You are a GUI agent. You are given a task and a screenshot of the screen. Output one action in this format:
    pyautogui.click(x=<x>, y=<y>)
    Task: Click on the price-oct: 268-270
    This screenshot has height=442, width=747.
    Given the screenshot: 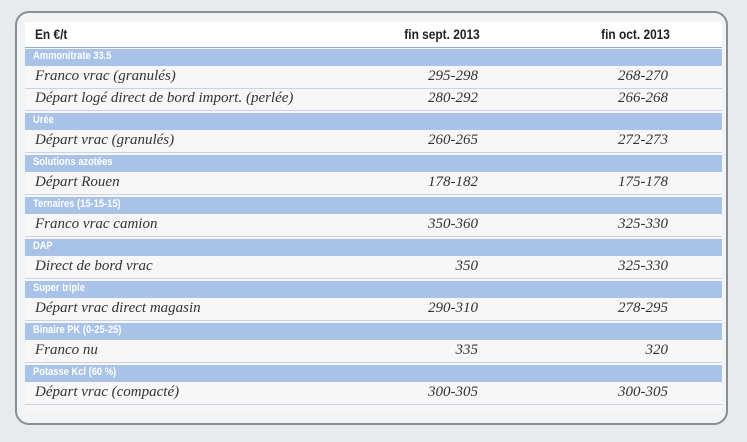 What is the action you would take?
    pyautogui.click(x=643, y=76)
    